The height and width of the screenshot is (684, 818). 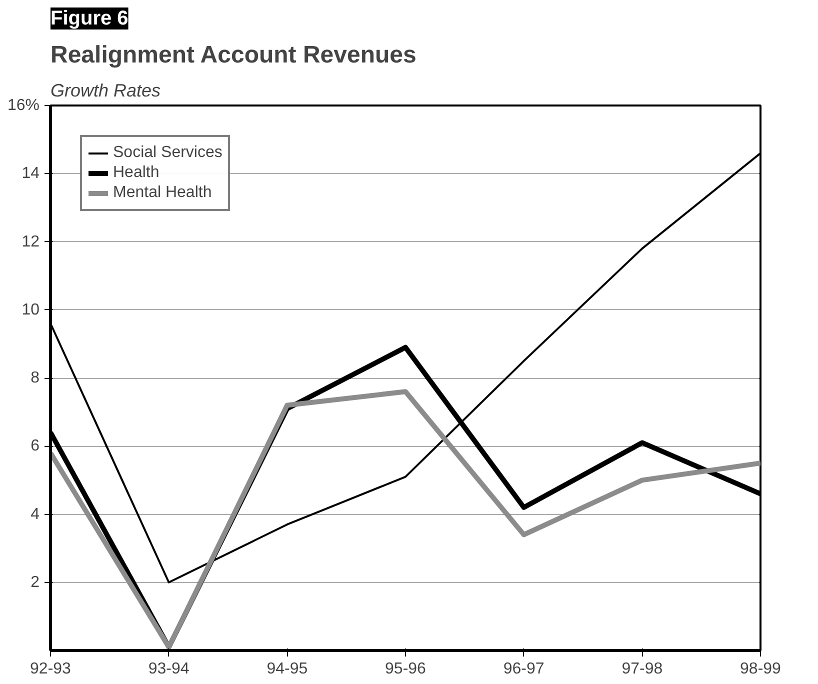 What do you see at coordinates (31, 309) in the screenshot?
I see `y-tick-label: 10` at bounding box center [31, 309].